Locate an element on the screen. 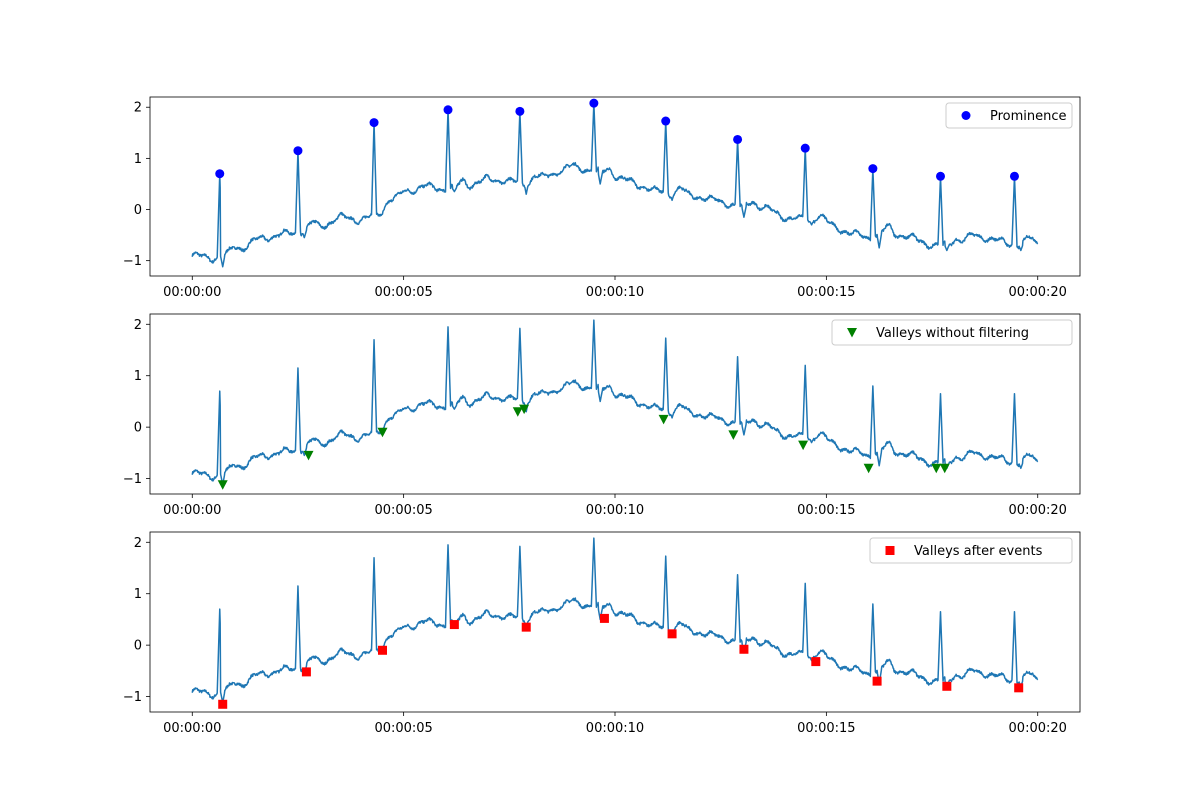  legend-label: Prominence is located at coordinates (1028, 116).